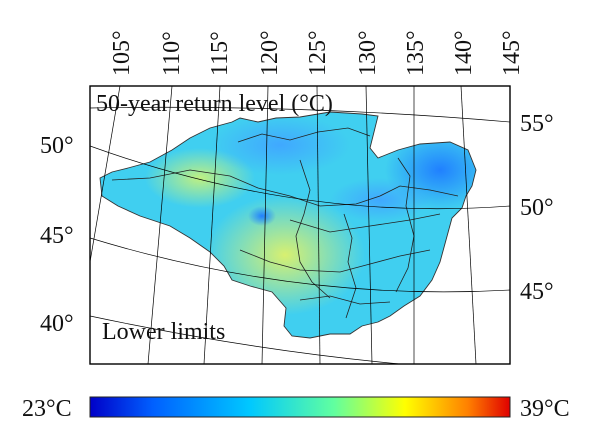 The height and width of the screenshot is (443, 600). Describe the element at coordinates (380, 200) in the screenshot. I see `cool-anomaly-east` at that location.